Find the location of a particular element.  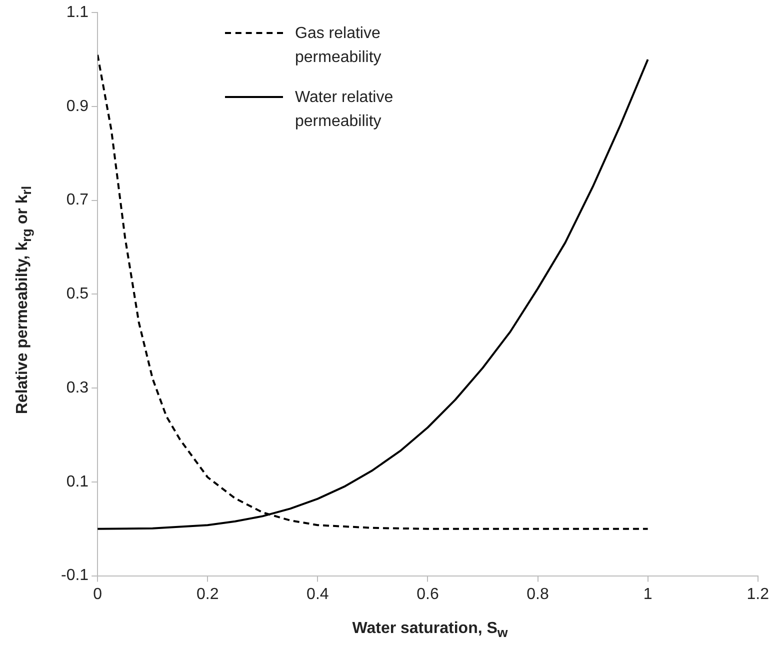

y-tick-label: 0.1 is located at coordinates (77, 481).